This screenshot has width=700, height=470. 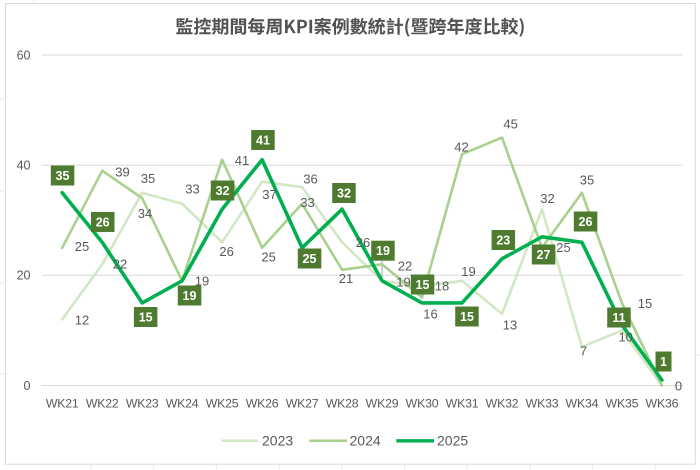 I want to click on svg-text: WK23, so click(x=142, y=404).